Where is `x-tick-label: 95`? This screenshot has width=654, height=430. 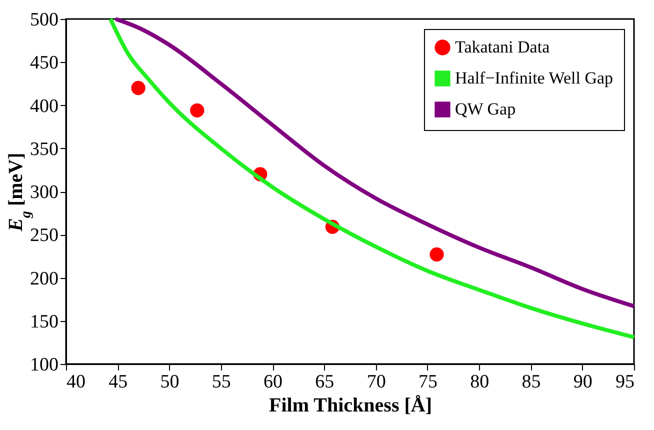
x-tick-label: 95 is located at coordinates (625, 382).